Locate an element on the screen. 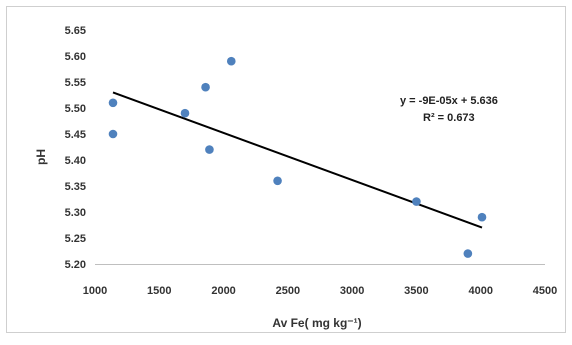  x-tick-label: 2000 is located at coordinates (223, 291).